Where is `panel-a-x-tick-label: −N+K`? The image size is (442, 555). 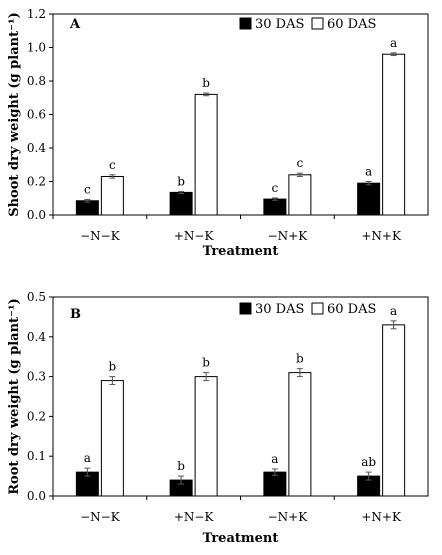 panel-a-x-tick-label: −N+K is located at coordinates (288, 236).